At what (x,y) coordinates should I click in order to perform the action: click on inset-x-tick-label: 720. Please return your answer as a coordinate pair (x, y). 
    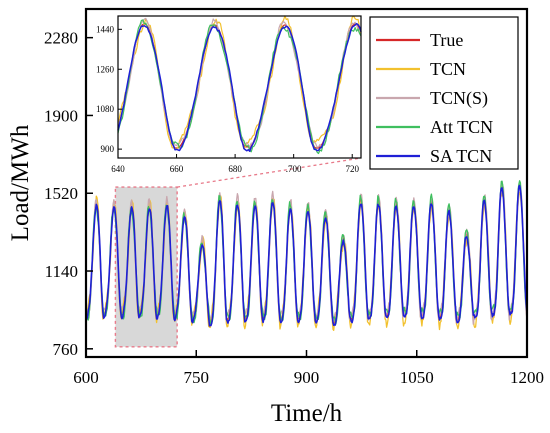
    Looking at the image, I should click on (352, 169).